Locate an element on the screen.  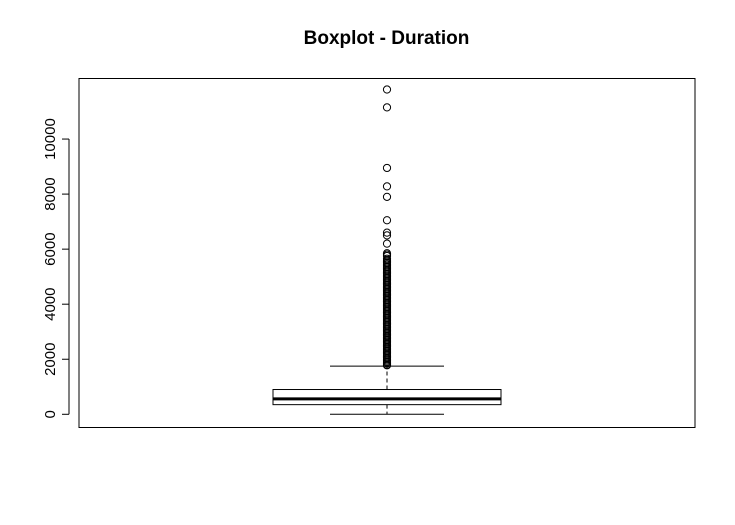
box-group is located at coordinates (387, 390).